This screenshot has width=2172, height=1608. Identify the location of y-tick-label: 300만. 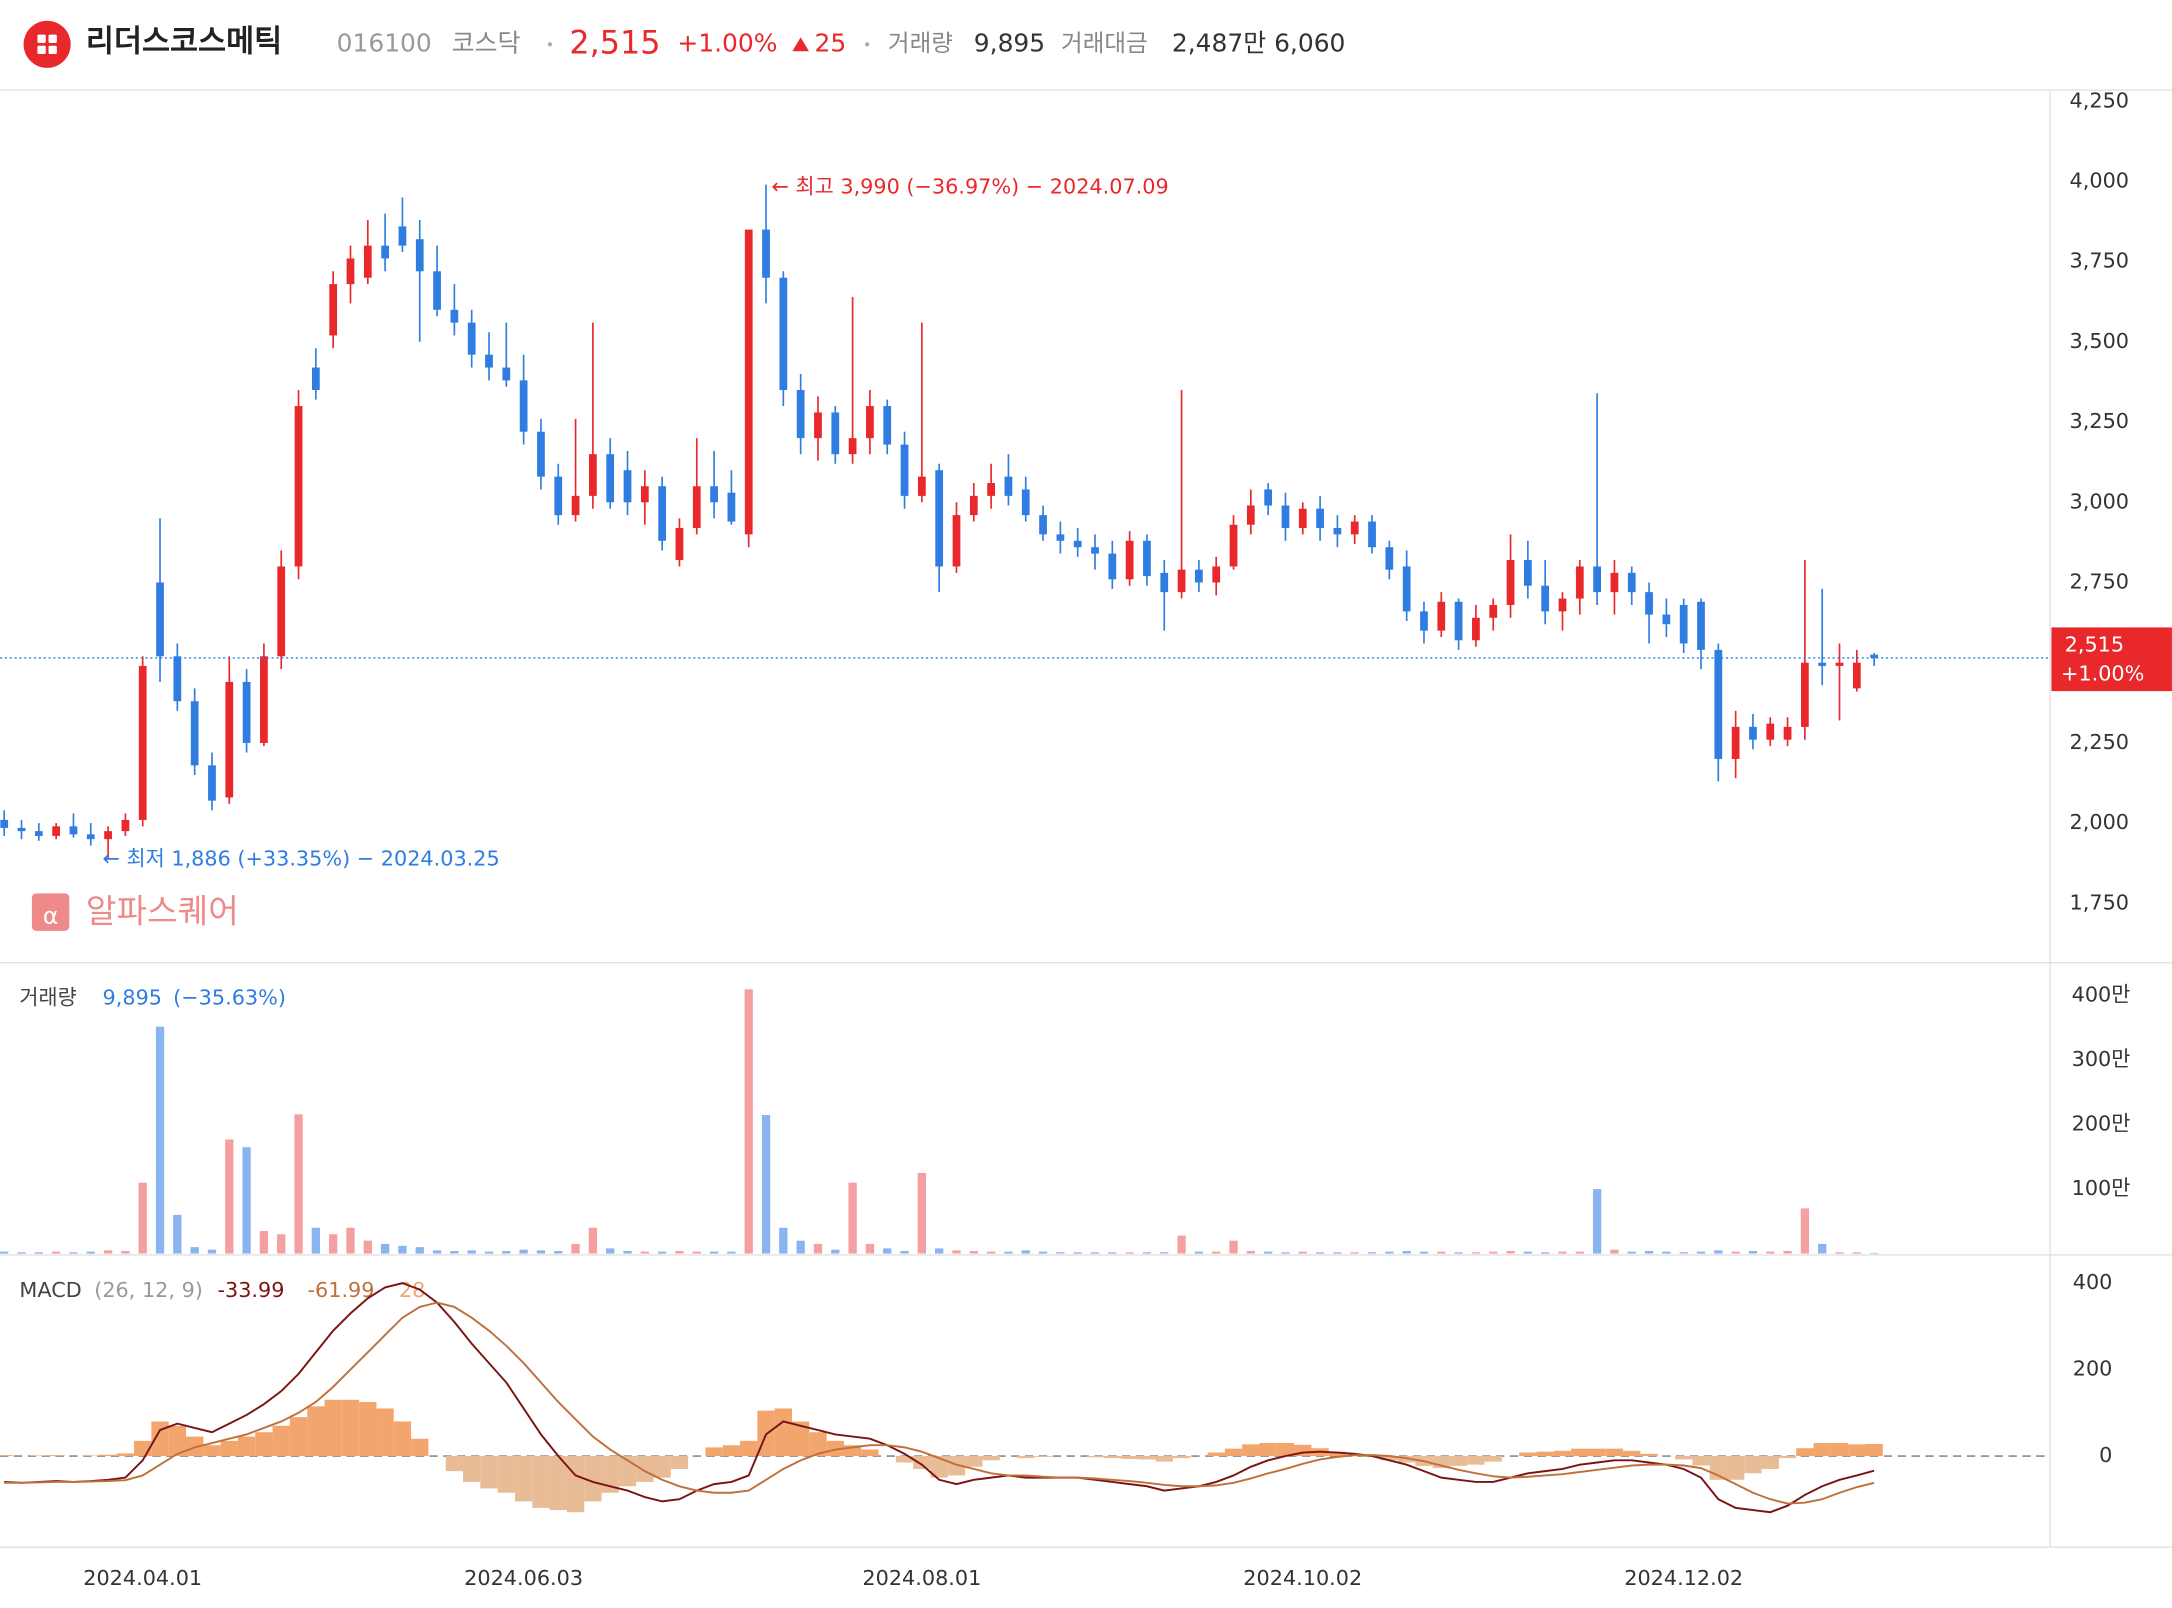
(2101, 1059).